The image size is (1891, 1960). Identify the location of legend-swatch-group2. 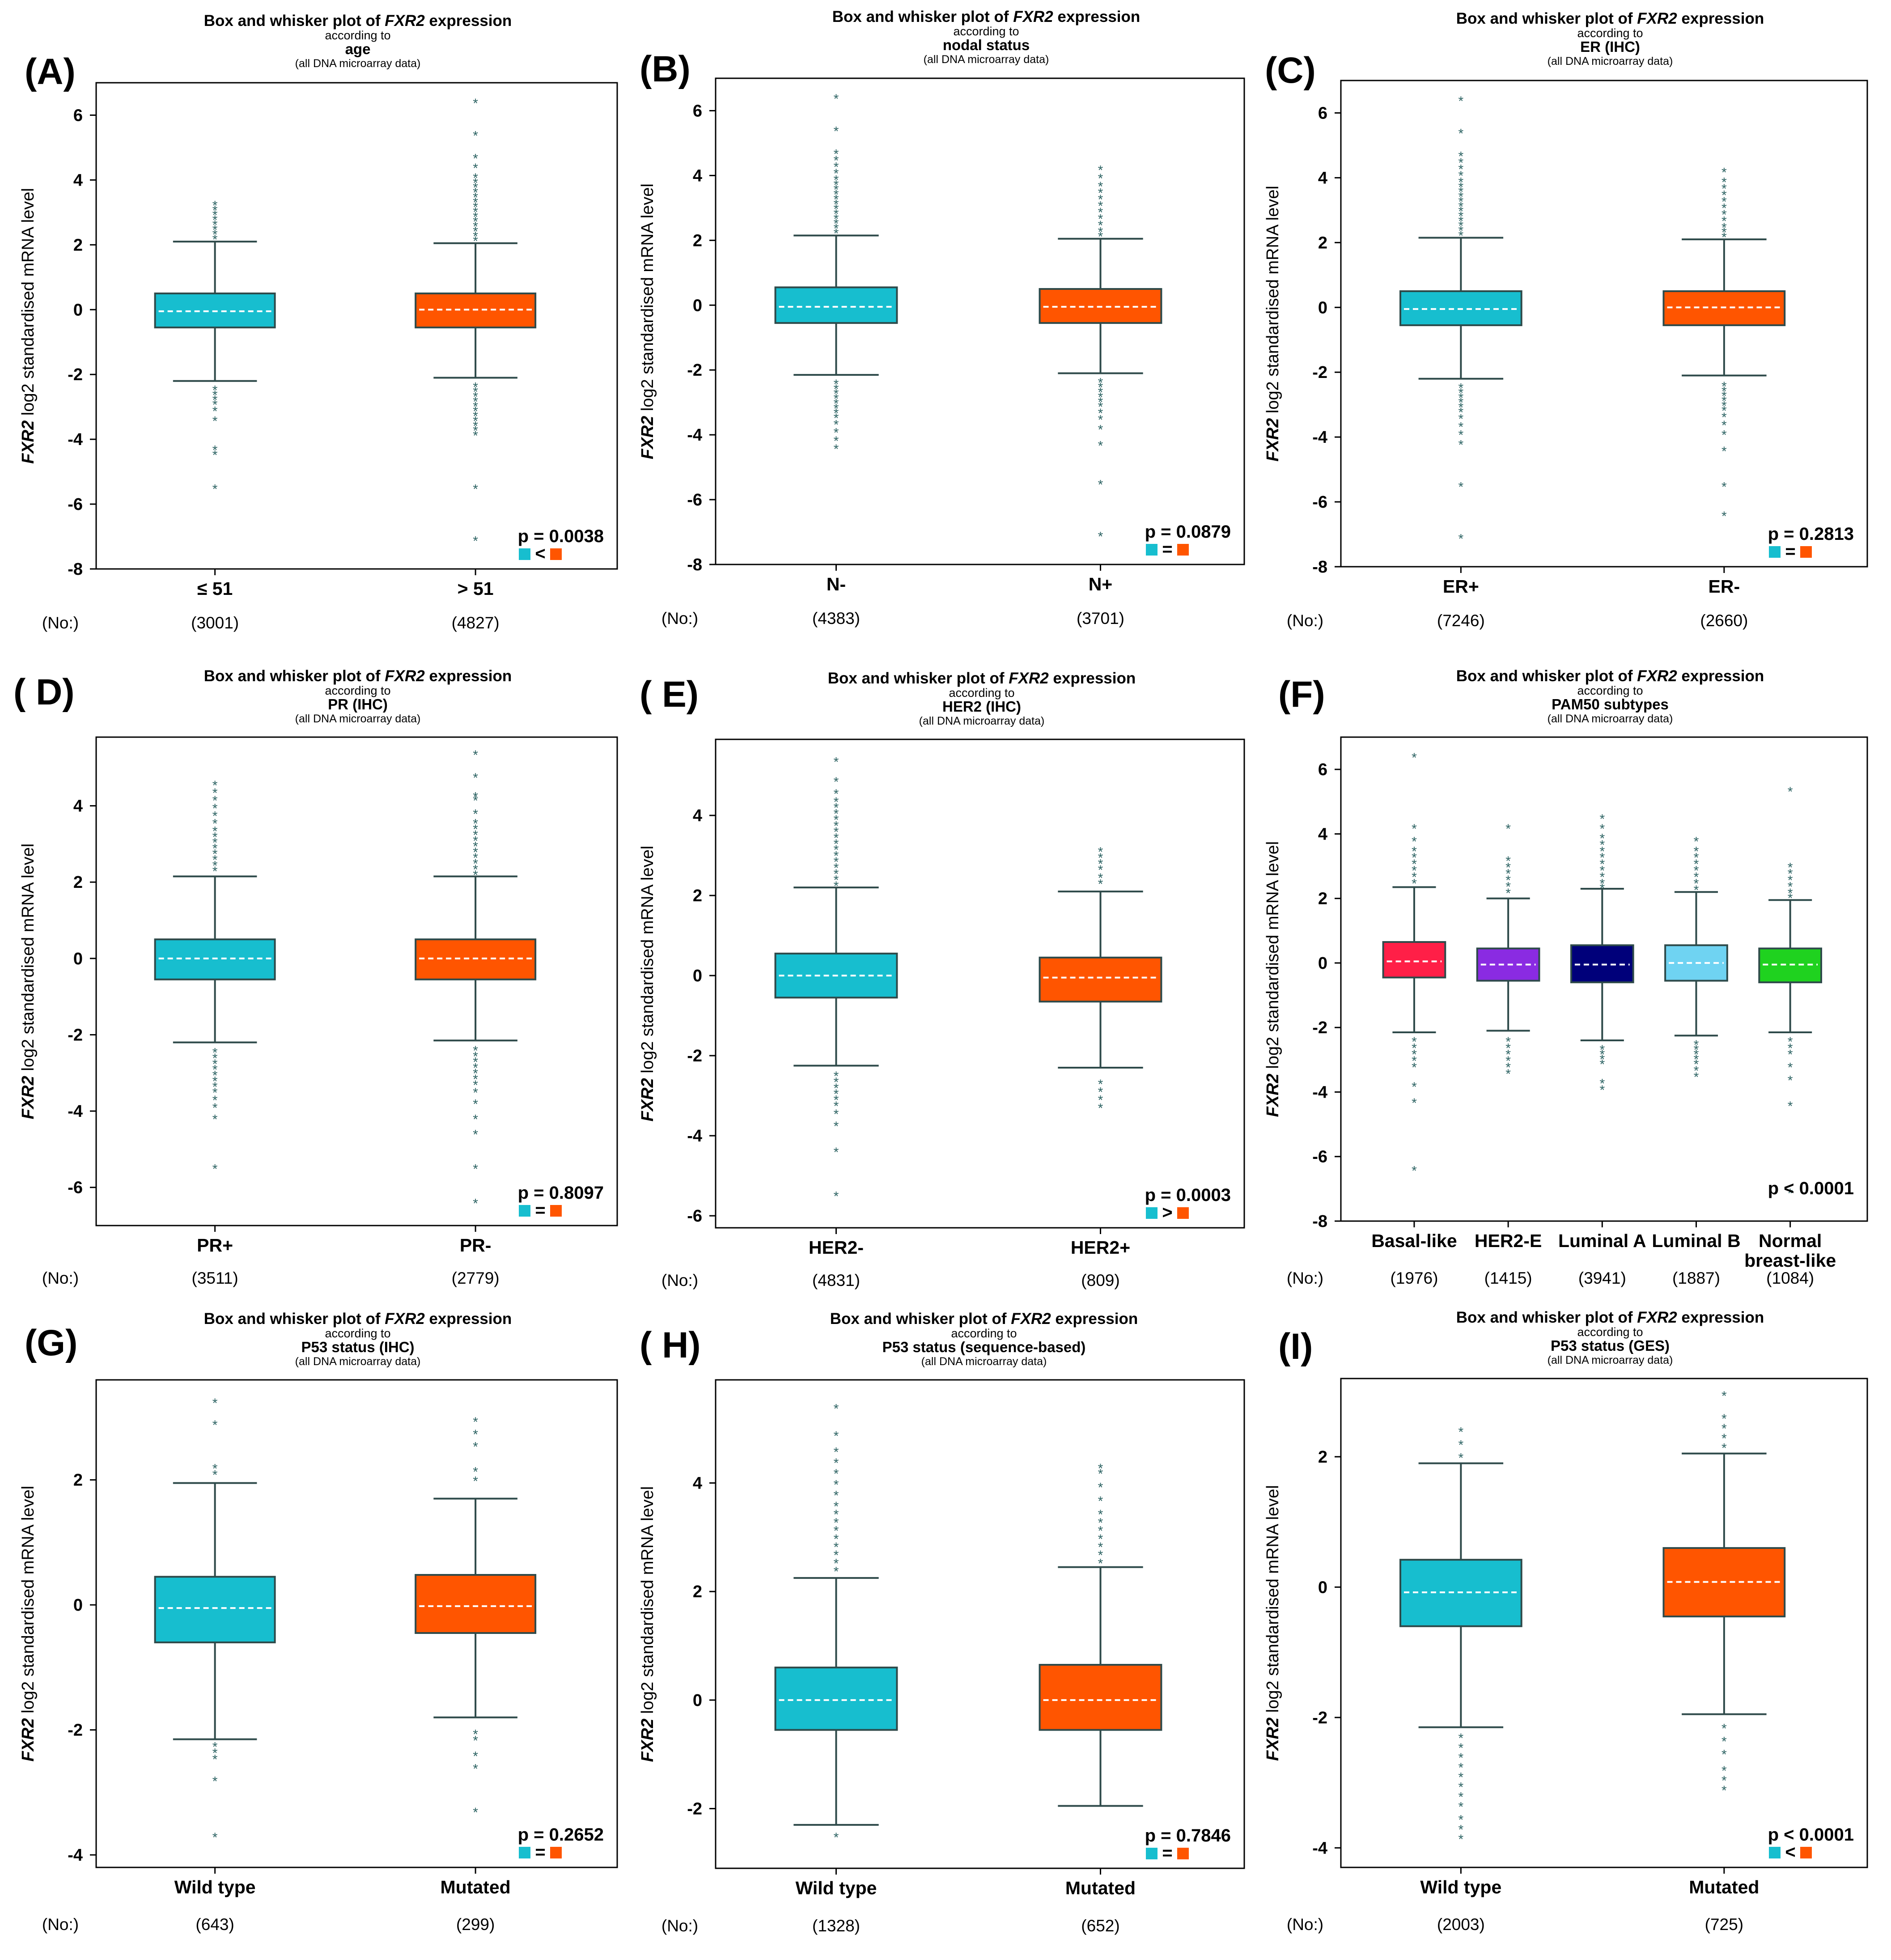
(556, 1211).